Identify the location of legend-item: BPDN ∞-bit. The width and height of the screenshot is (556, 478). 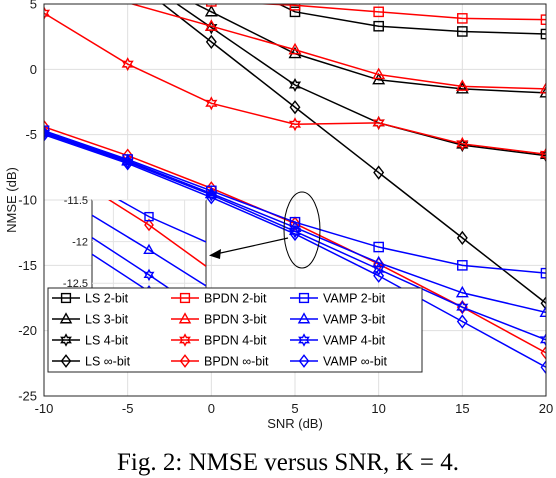
(220, 361).